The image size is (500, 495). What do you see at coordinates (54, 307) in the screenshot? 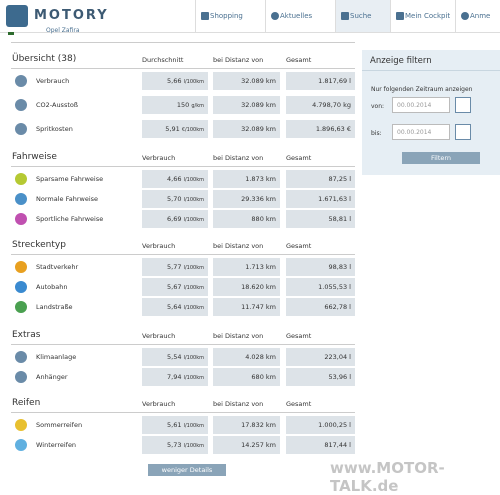
I see `row-label: Landstraße` at bounding box center [54, 307].